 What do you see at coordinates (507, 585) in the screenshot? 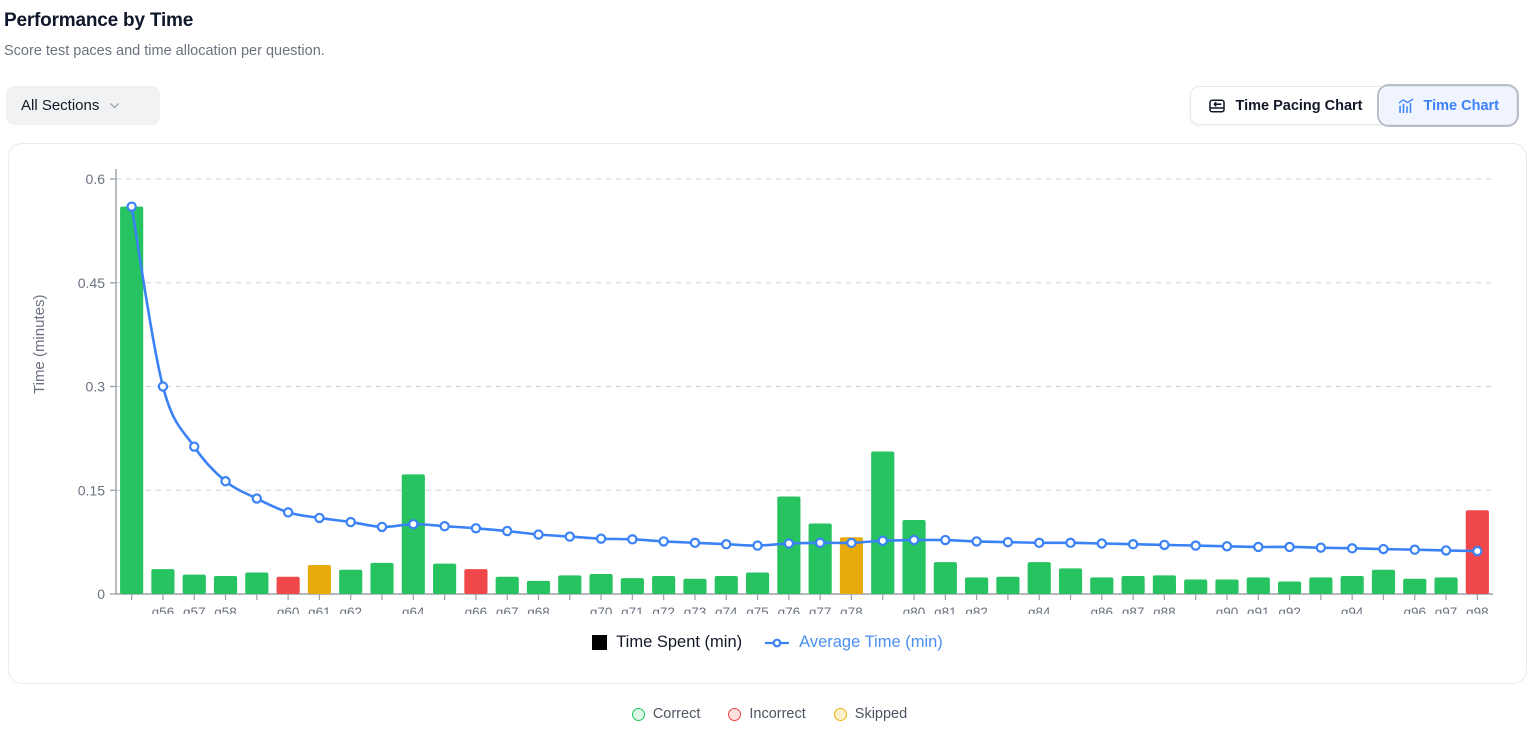
I see `bar-q67` at bounding box center [507, 585].